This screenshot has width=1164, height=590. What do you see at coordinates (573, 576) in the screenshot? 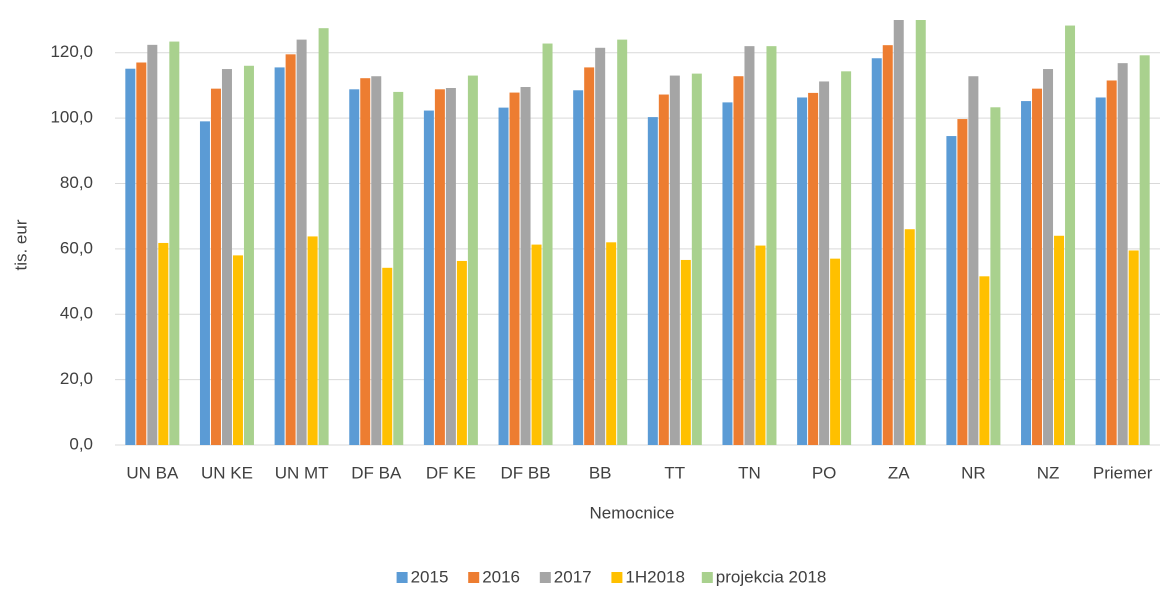
I see `legend-label: 2017` at bounding box center [573, 576].